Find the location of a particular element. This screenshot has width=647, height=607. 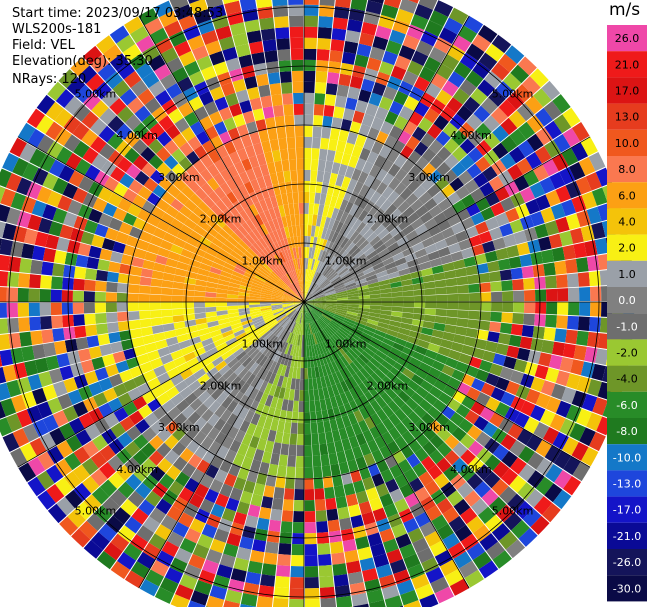

range-ring-label: 5.00km is located at coordinates (96, 511).